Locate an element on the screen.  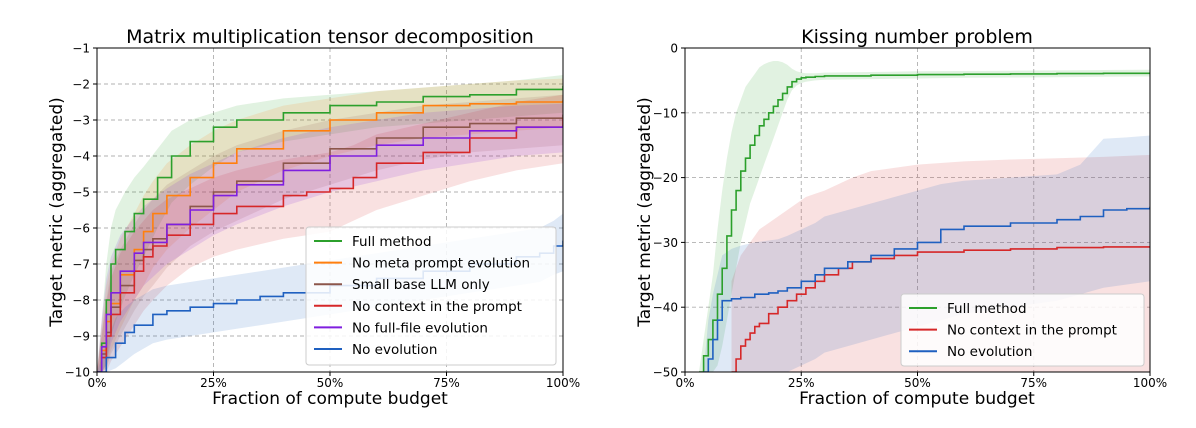
legend-item-small-base-llm-only: Small base LLM only is located at coordinates (402, 285).